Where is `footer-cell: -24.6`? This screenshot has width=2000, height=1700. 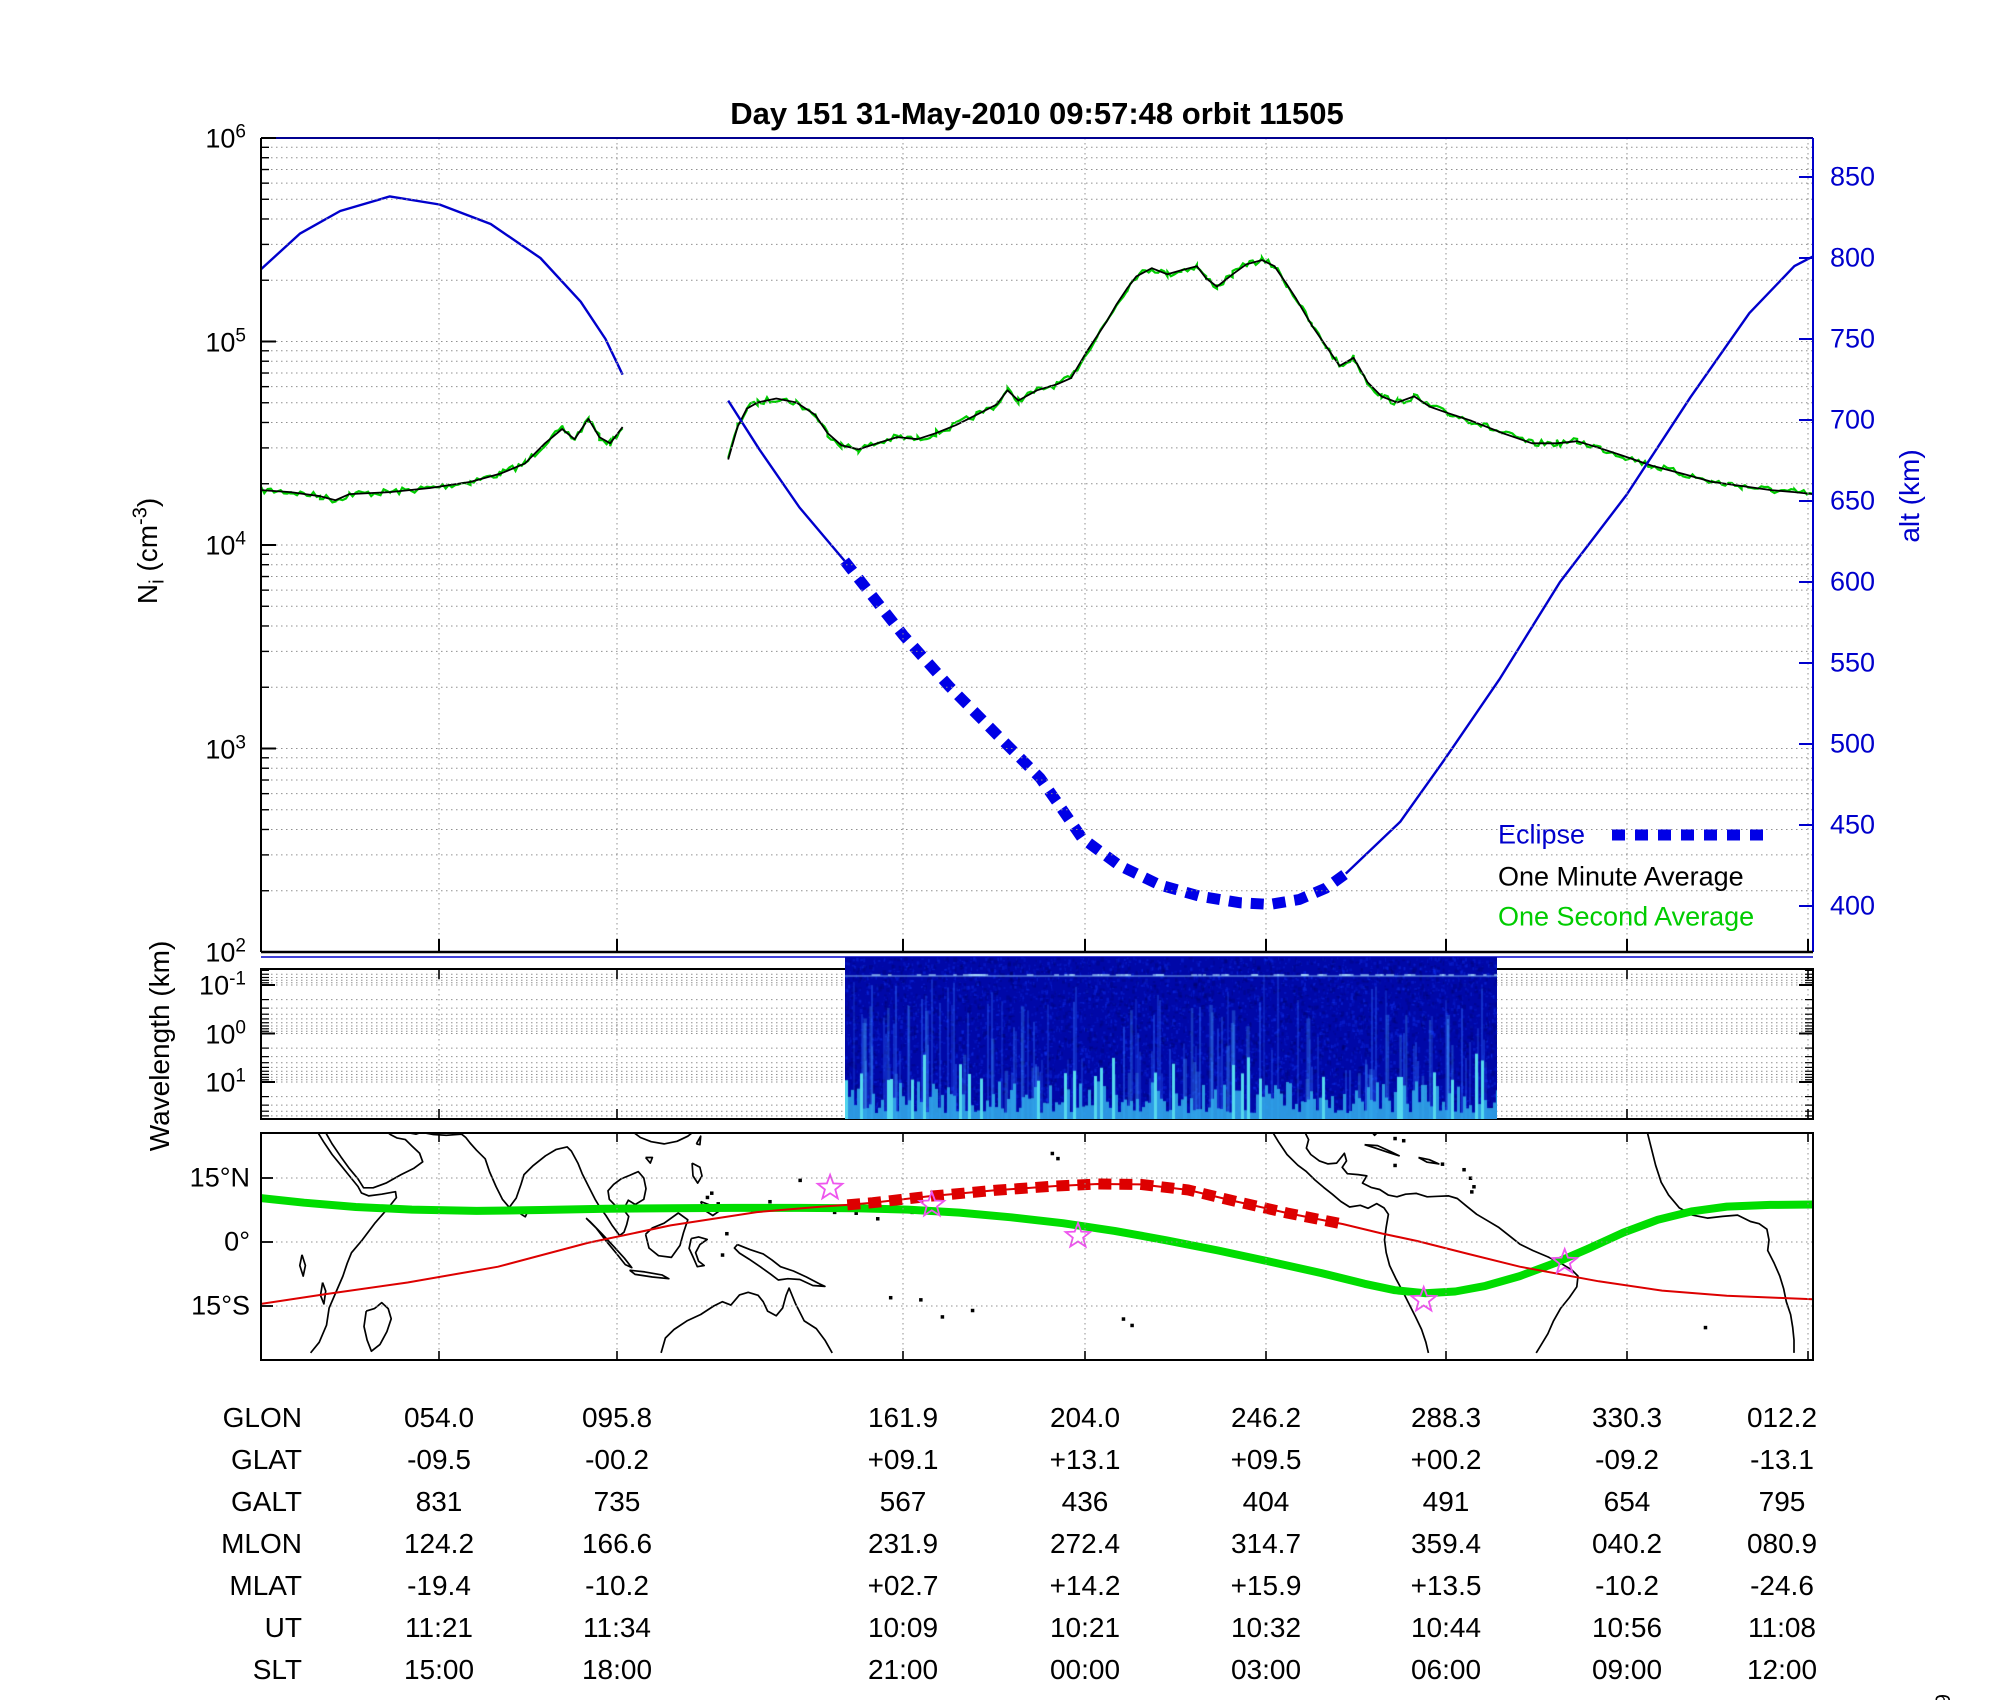 footer-cell: -24.6 is located at coordinates (1782, 1585).